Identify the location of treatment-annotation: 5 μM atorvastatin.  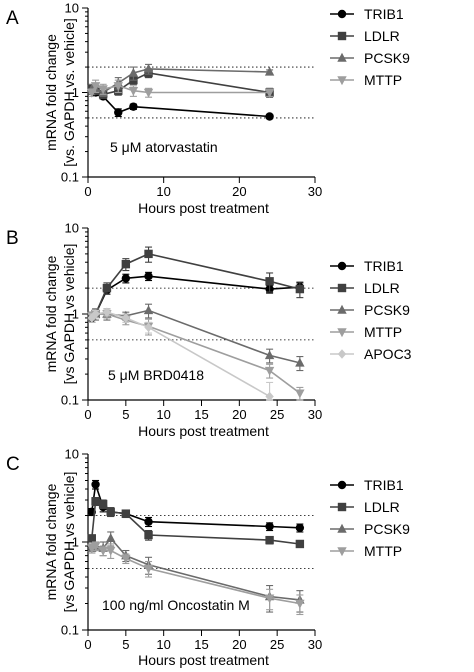
(164, 147).